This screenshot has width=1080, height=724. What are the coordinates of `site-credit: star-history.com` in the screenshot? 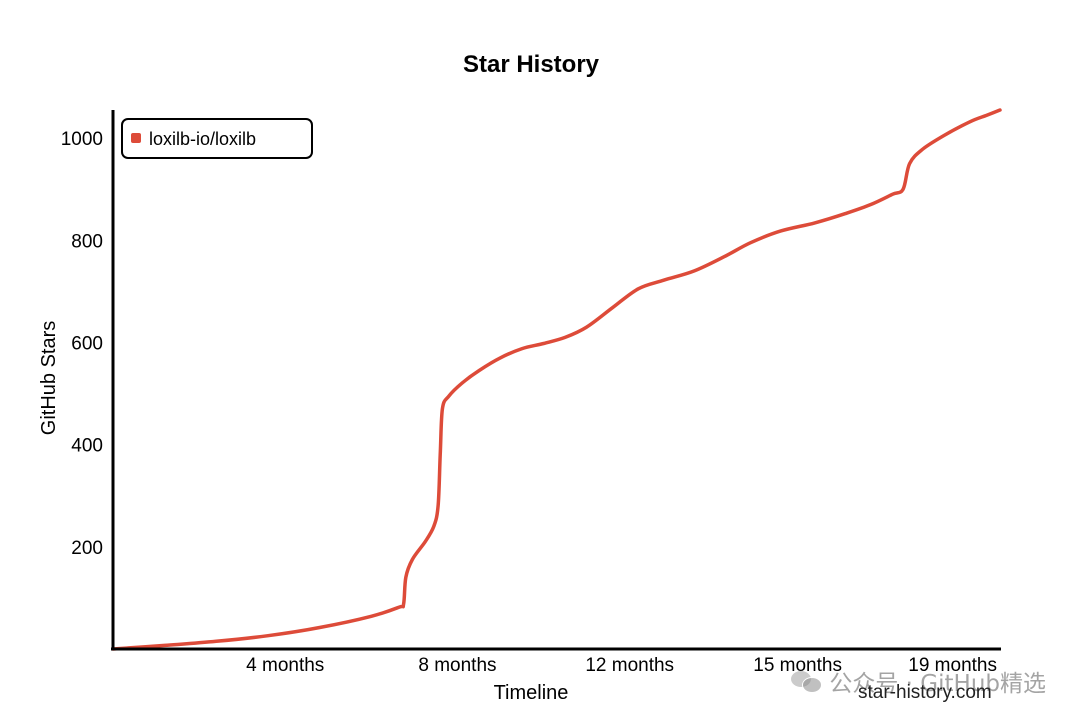 It's located at (925, 692).